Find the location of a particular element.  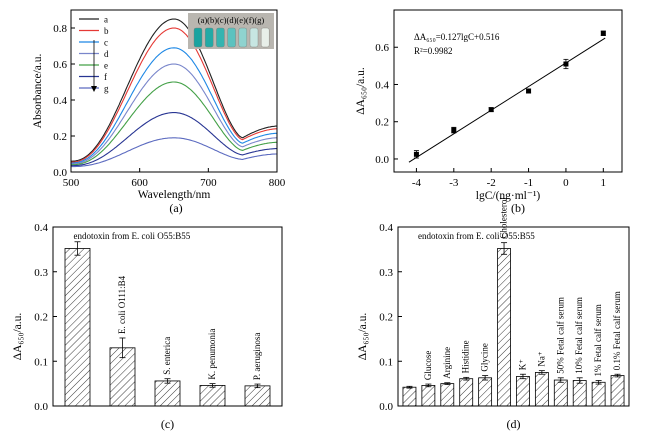

fit-line is located at coordinates (507, 100).